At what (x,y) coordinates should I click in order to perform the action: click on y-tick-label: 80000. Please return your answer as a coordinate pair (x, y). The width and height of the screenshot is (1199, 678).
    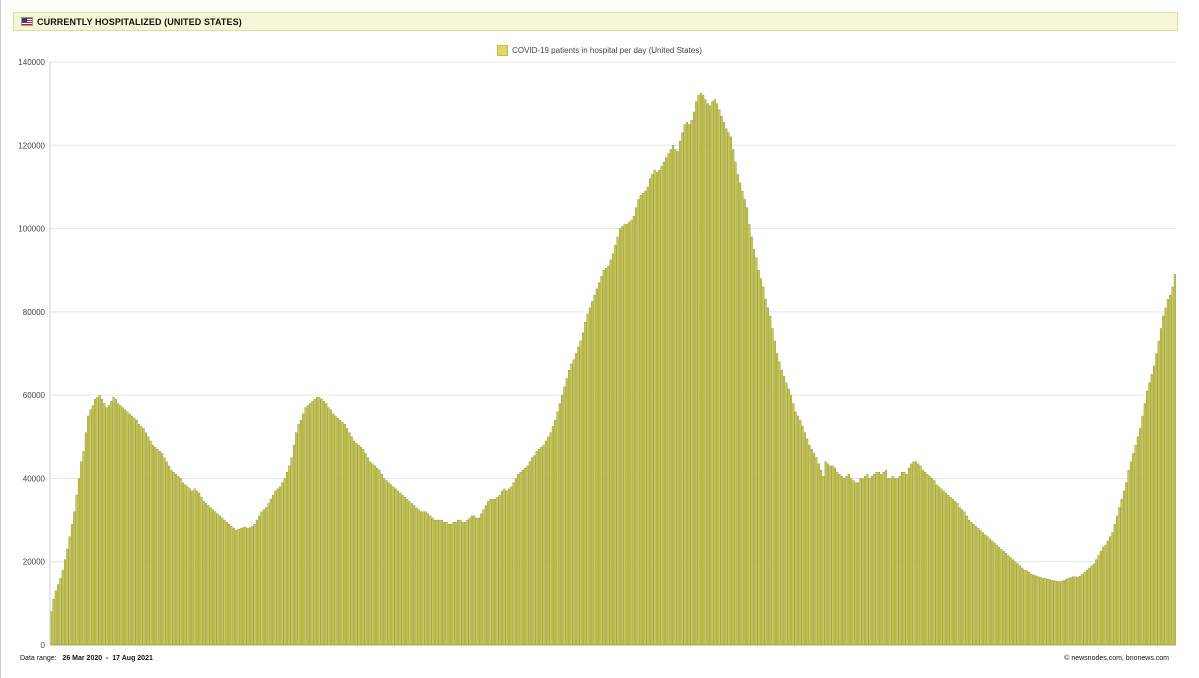
    Looking at the image, I should click on (34, 312).